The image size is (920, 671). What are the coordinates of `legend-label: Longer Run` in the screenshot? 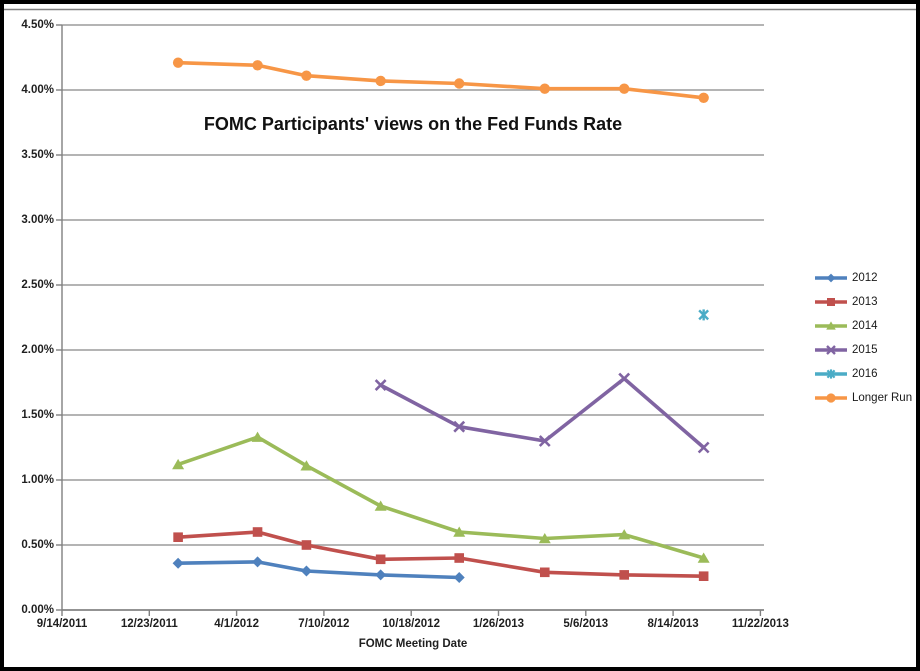 It's located at (882, 398).